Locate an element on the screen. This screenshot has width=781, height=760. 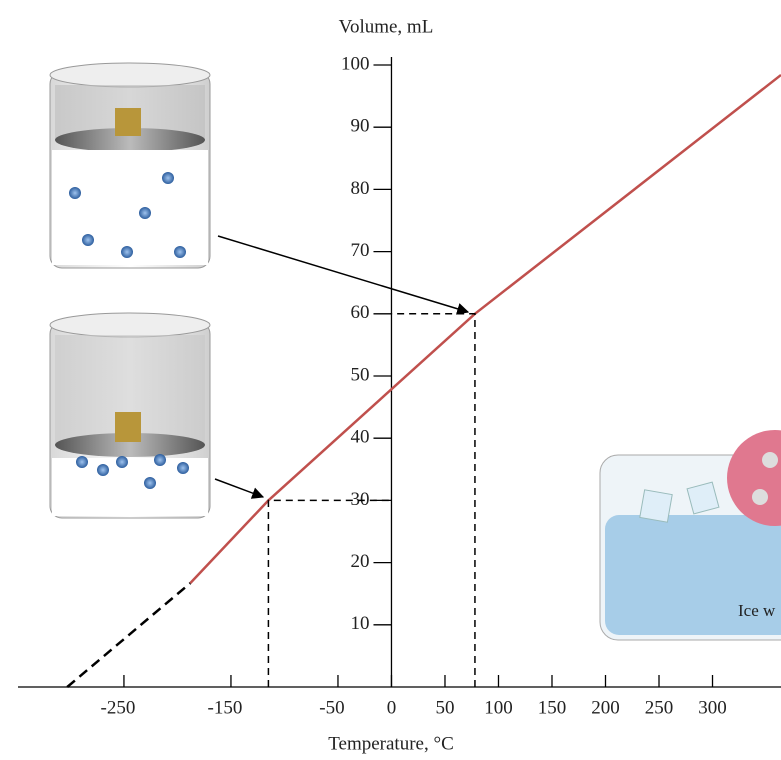
y-tick-label: 30 is located at coordinates (359, 499).